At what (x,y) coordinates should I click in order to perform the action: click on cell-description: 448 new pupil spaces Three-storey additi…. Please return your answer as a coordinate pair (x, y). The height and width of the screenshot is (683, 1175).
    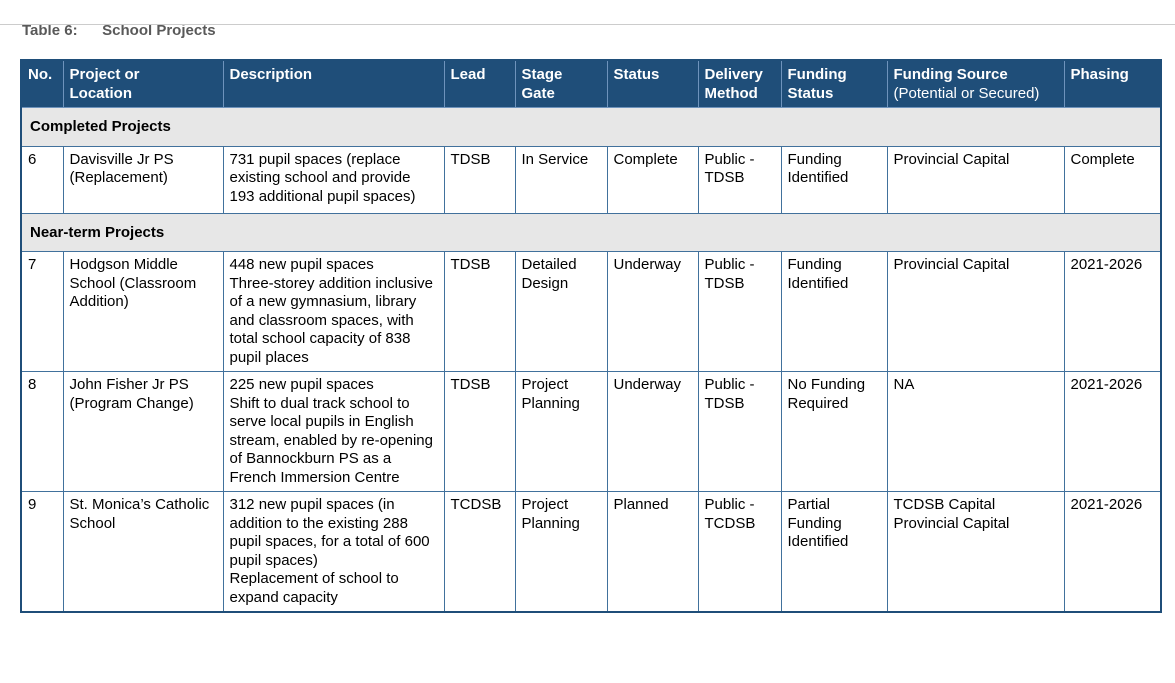
    Looking at the image, I should click on (333, 311).